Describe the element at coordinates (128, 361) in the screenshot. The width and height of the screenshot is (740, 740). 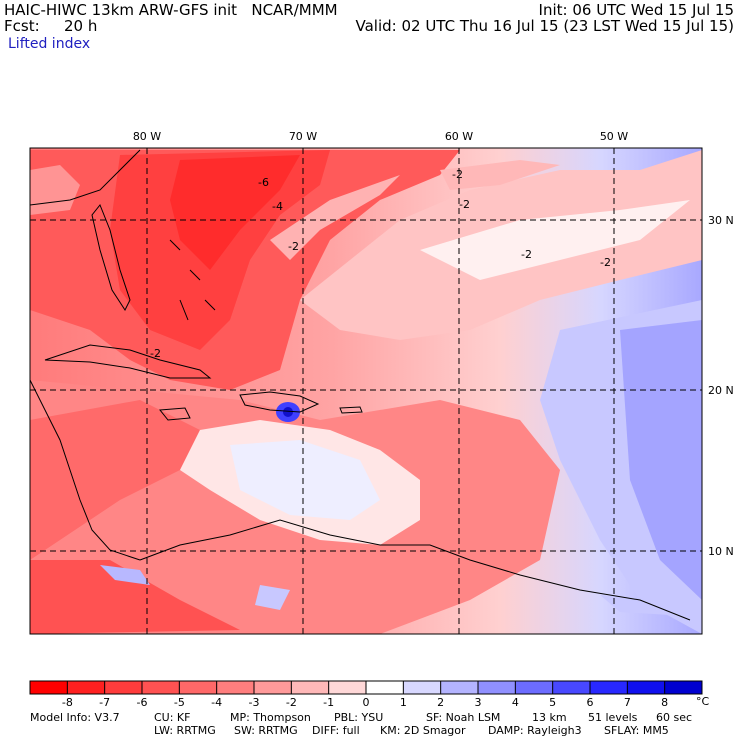
I see `cuba` at that location.